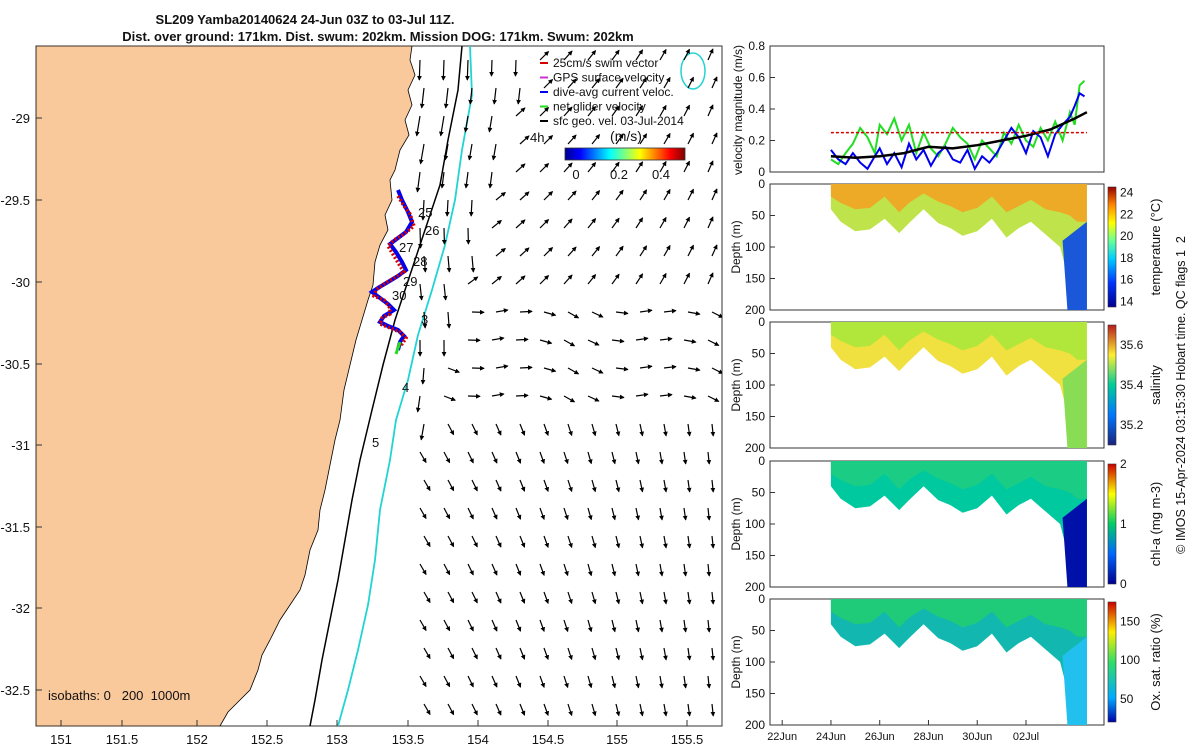 The width and height of the screenshot is (1200, 750). What do you see at coordinates (928, 737) in the screenshot?
I see `time-tick-label: 28Jun` at bounding box center [928, 737].